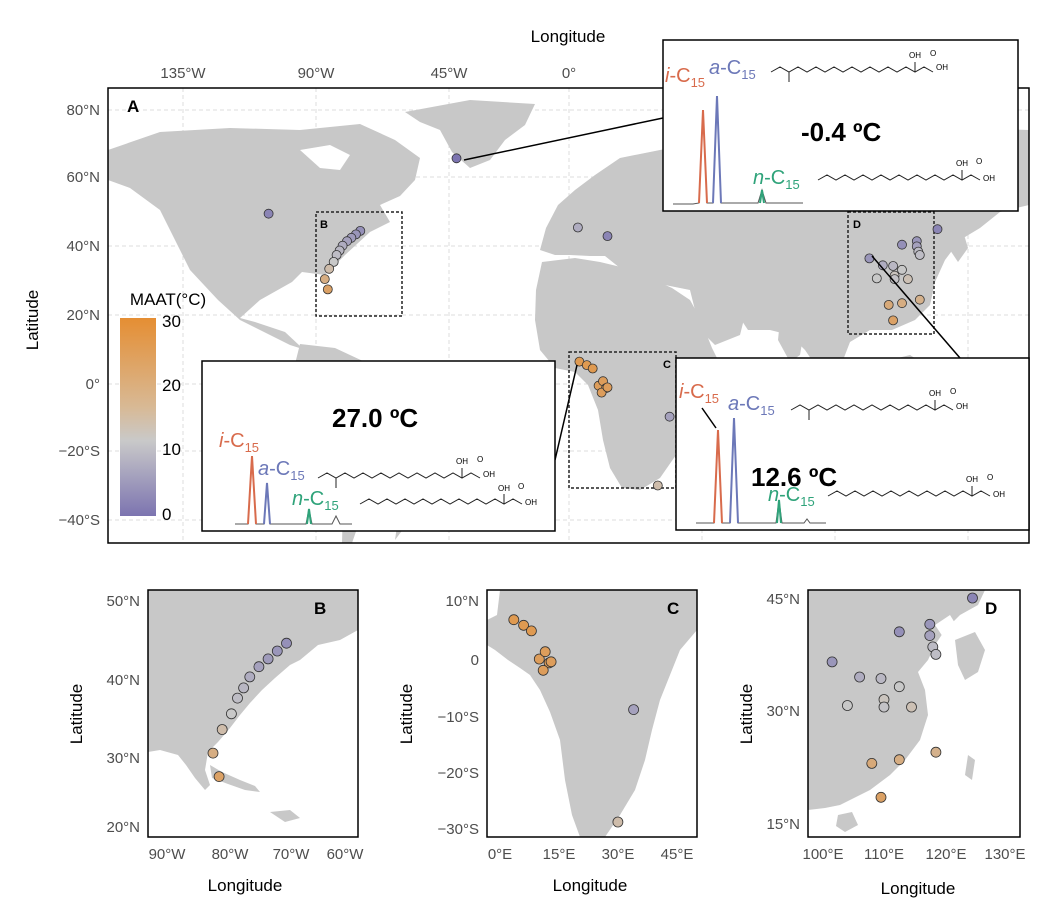  I want to click on y-tick-label: 50°N, so click(123, 601).